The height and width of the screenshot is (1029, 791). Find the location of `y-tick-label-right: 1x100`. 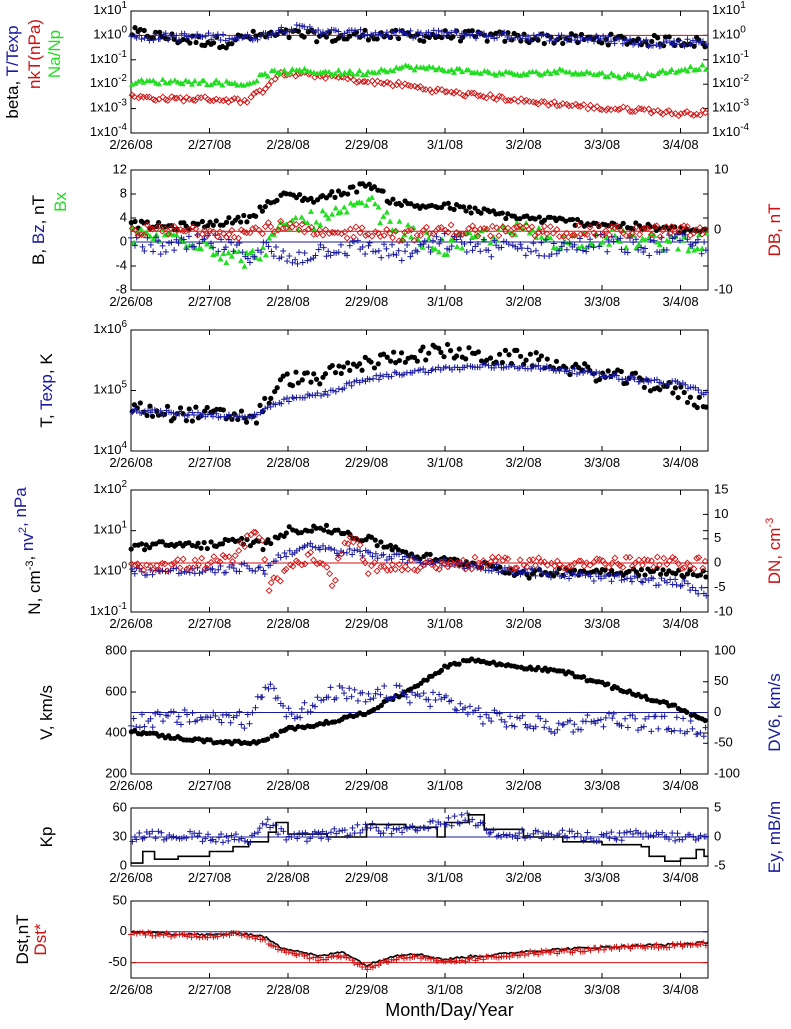

y-tick-label-right: 1x100 is located at coordinates (729, 33).